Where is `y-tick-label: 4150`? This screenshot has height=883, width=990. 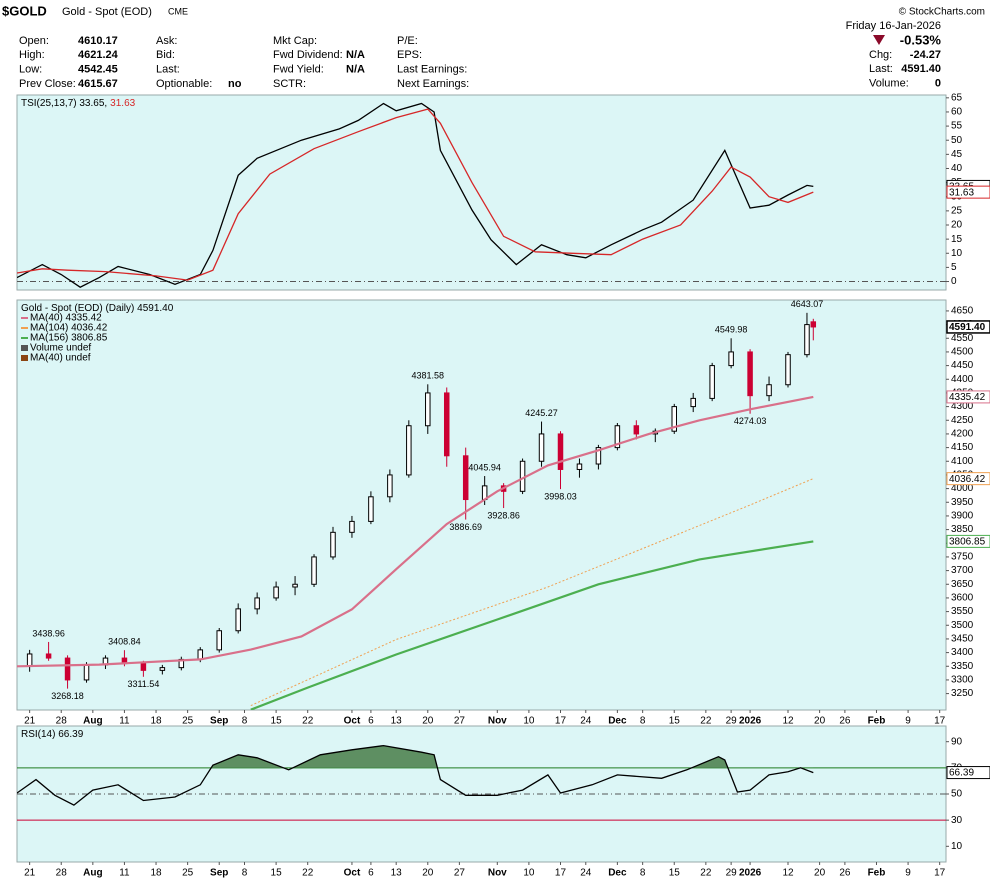
y-tick-label: 4150 is located at coordinates (962, 447).